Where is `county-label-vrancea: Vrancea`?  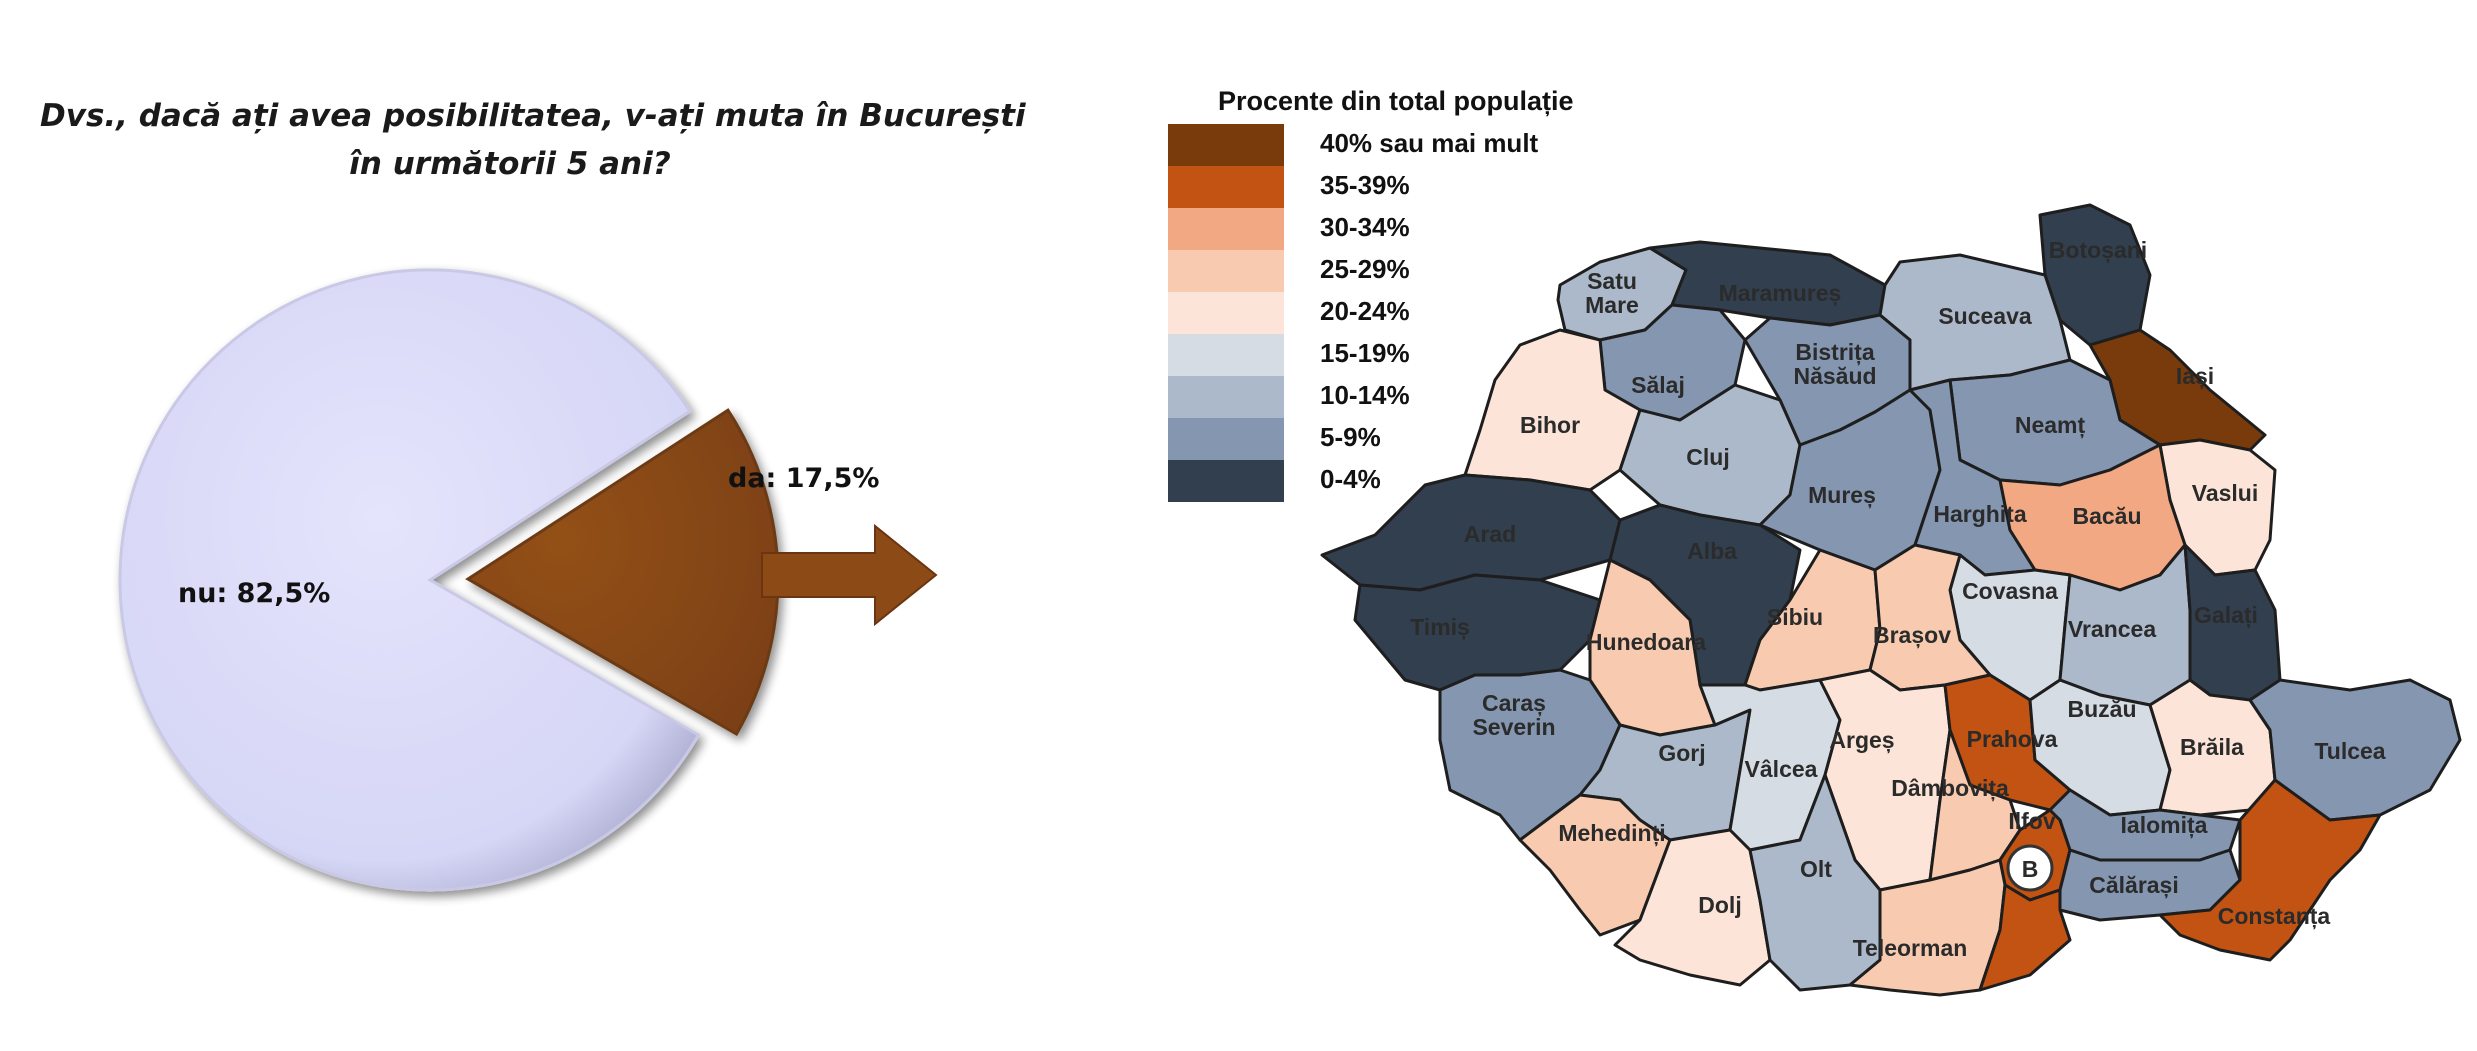
county-label-vrancea: Vrancea is located at coordinates (2112, 629).